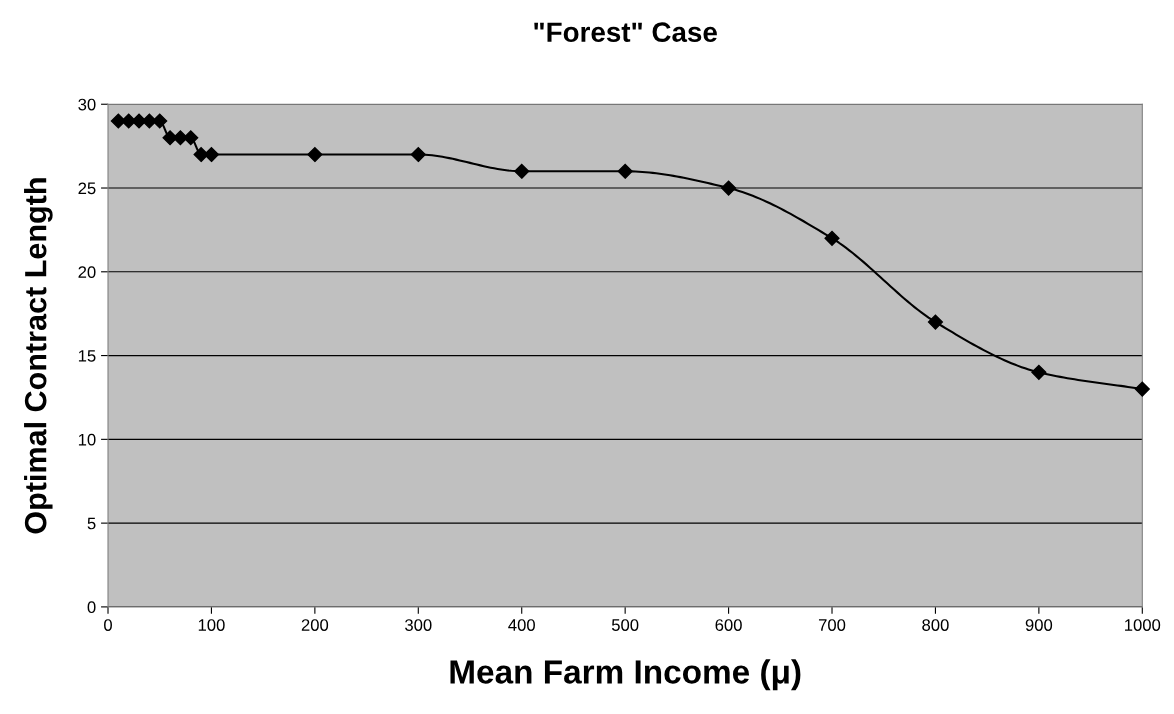 This screenshot has width=1174, height=714. I want to click on x-tick-label: 200, so click(315, 625).